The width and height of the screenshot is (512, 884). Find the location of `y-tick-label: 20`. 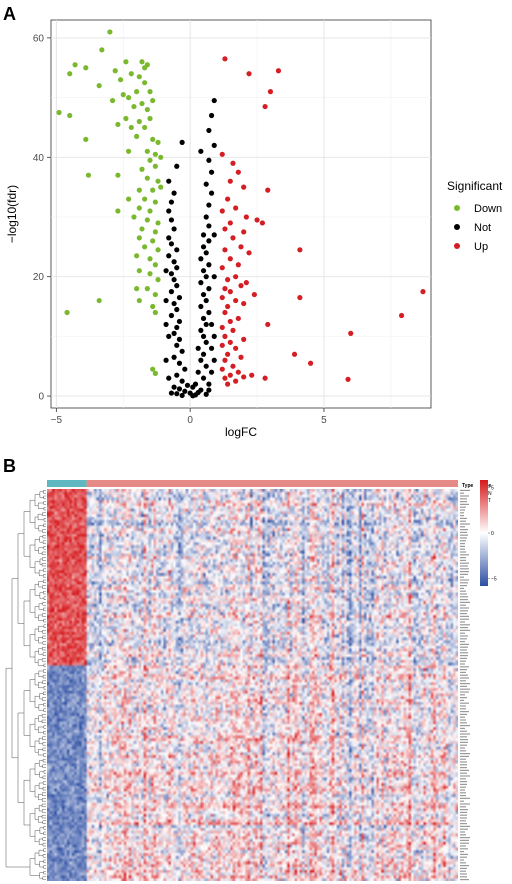

y-tick-label: 20 is located at coordinates (39, 277).